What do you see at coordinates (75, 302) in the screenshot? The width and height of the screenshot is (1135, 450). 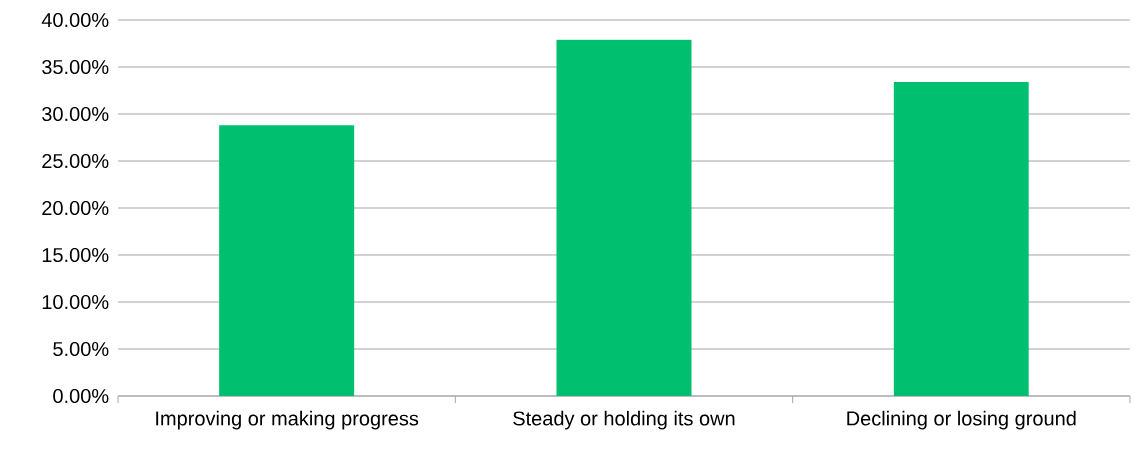 I see `y-tick-label: 10.00%` at bounding box center [75, 302].